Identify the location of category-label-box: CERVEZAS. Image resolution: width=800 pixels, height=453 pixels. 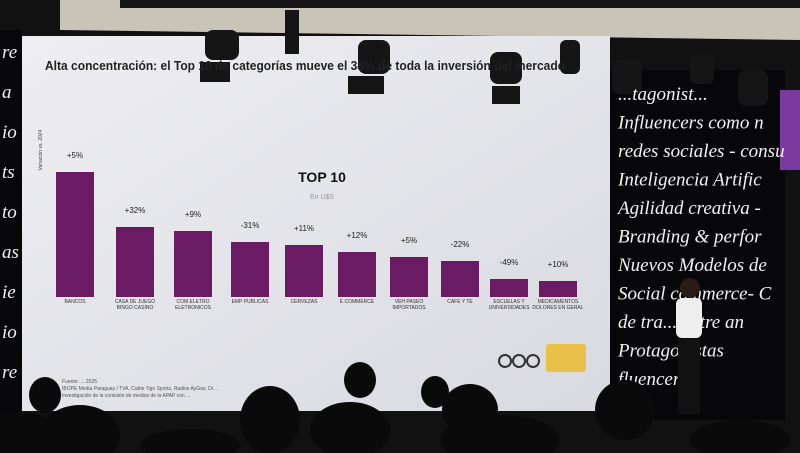
(304, 302).